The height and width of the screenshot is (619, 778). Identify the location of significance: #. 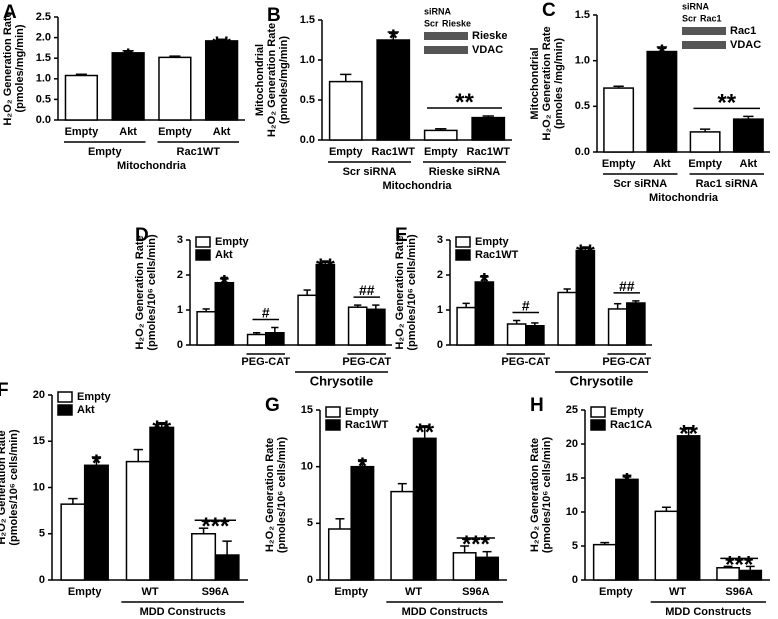
(526, 306).